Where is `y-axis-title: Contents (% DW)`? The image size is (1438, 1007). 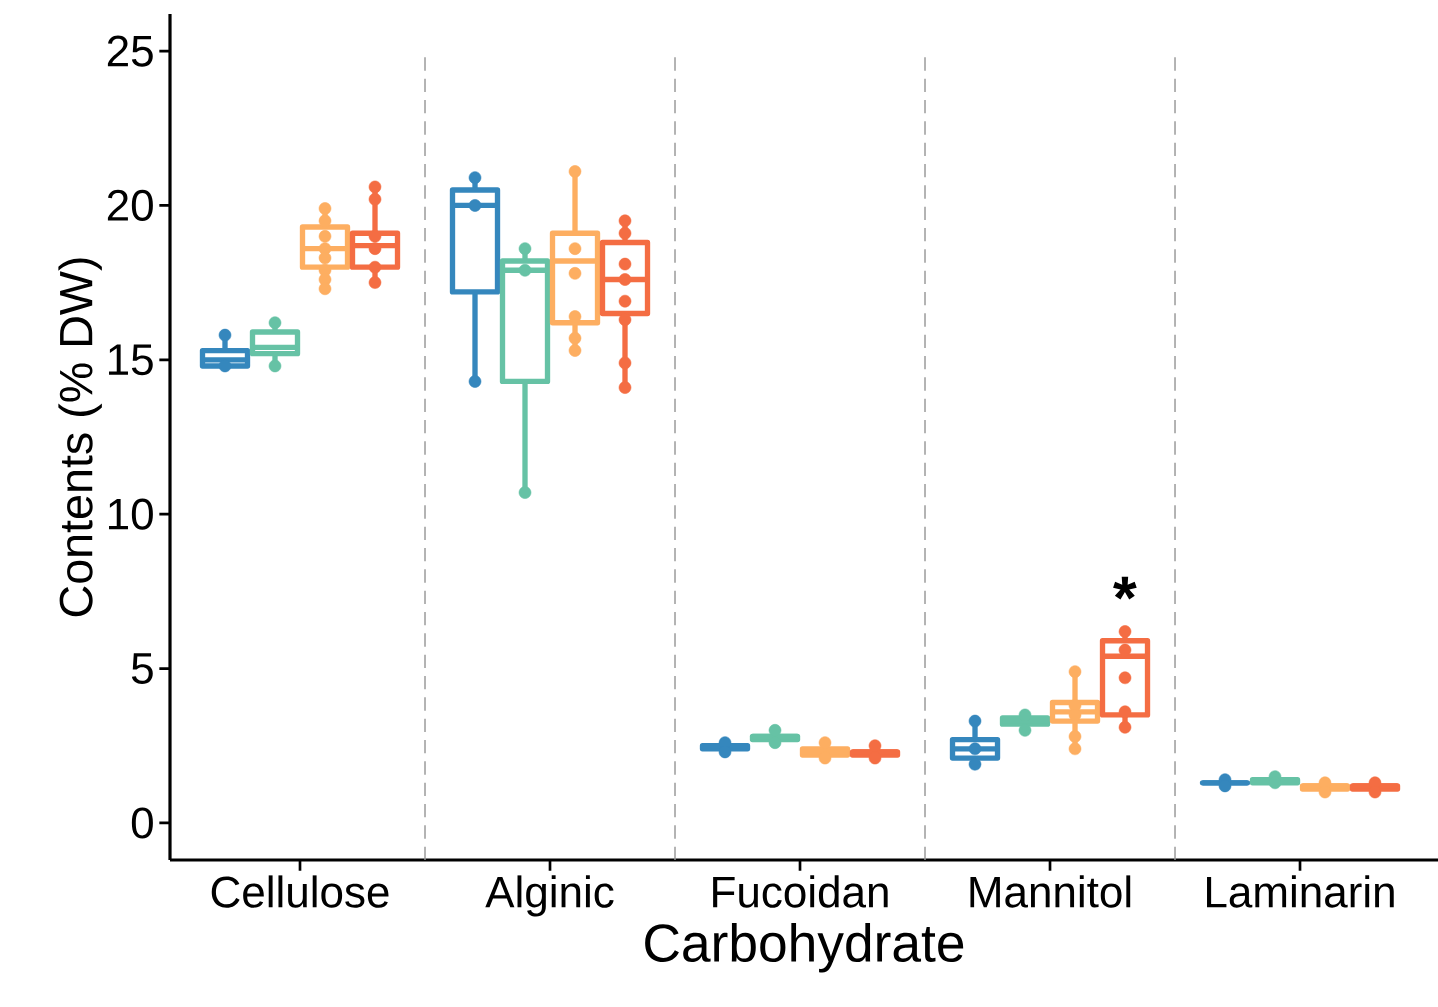 y-axis-title: Contents (% DW) is located at coordinates (80, 437).